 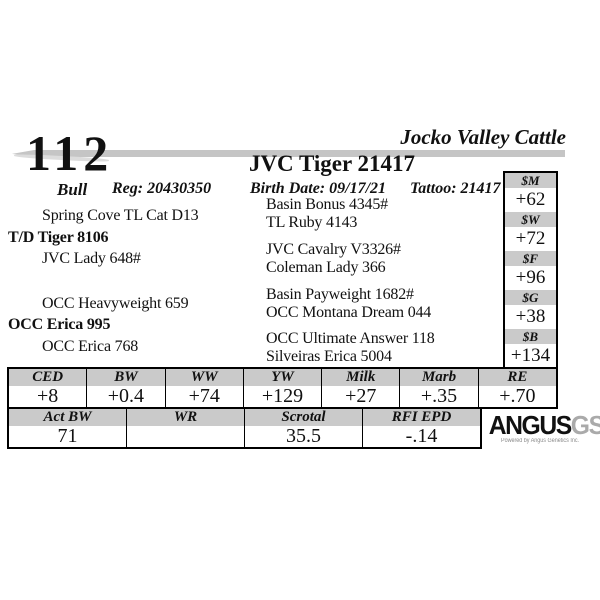 I want to click on header-swoosh-rule, so click(x=288, y=153).